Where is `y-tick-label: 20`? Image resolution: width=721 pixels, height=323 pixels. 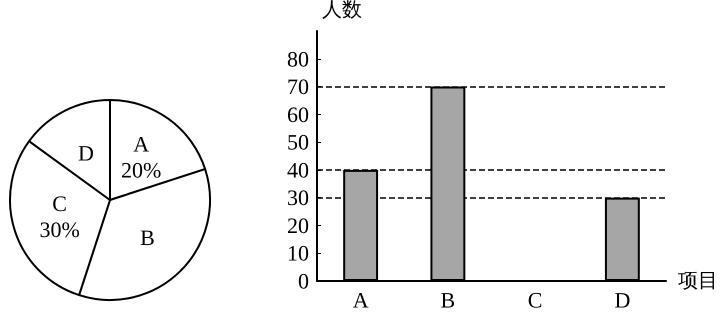 y-tick-label: 20 is located at coordinates (298, 225).